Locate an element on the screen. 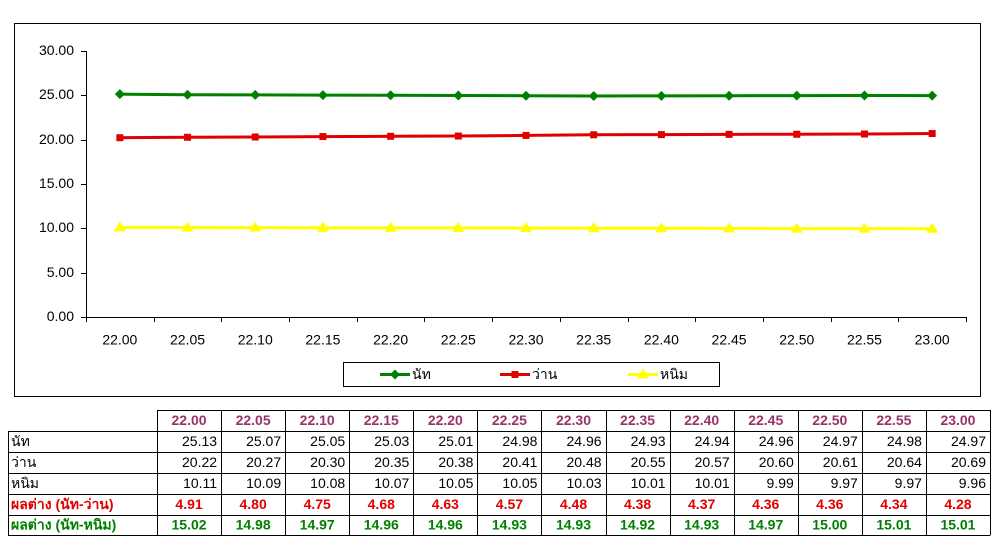  table-cell: 24.97 is located at coordinates (840, 441).